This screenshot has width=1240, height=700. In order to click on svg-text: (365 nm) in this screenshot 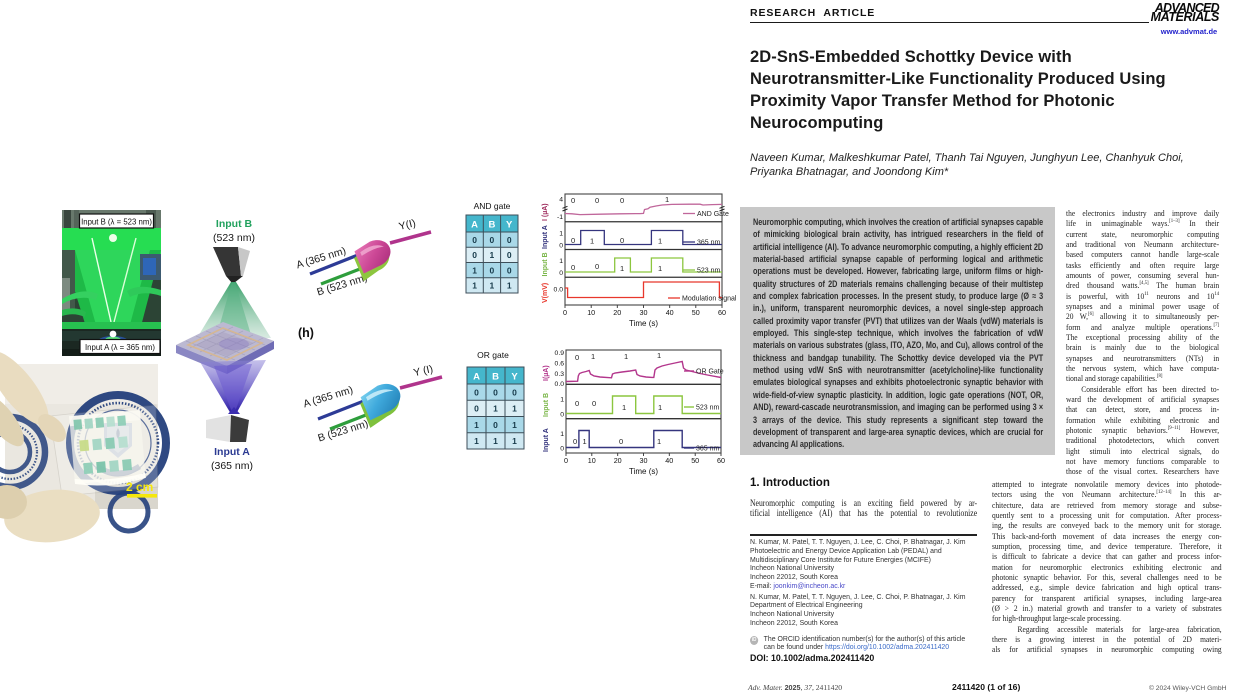, I will do `click(232, 466)`.